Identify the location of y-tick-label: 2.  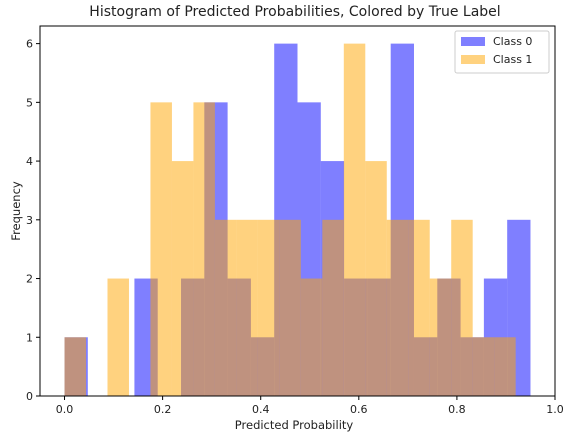
(29, 279).